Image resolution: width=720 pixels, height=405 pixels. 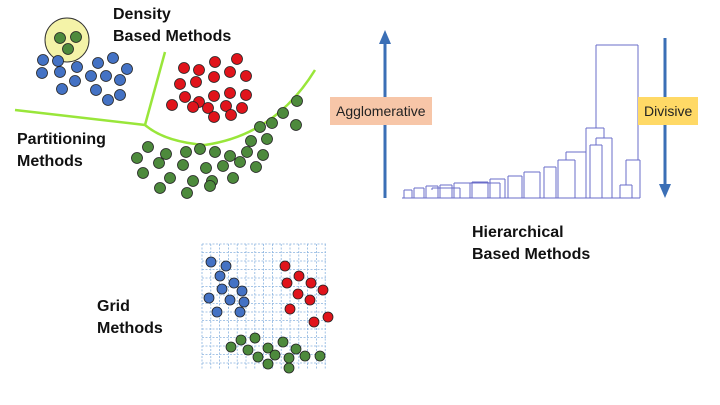 I want to click on agglomerative-tag: Agglomerative, so click(x=381, y=111).